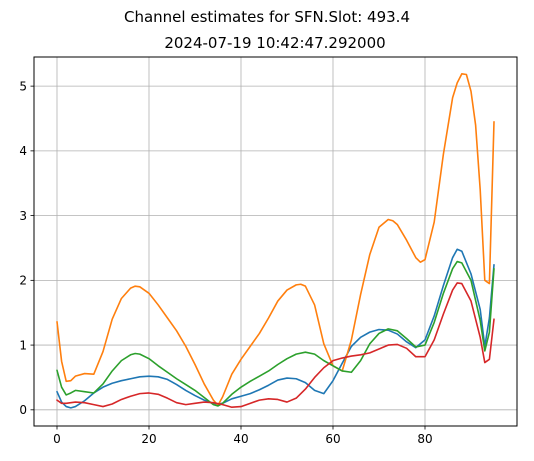 This screenshot has height=461, width=534. What do you see at coordinates (332, 439) in the screenshot?
I see `x-tick-label: 60` at bounding box center [332, 439].